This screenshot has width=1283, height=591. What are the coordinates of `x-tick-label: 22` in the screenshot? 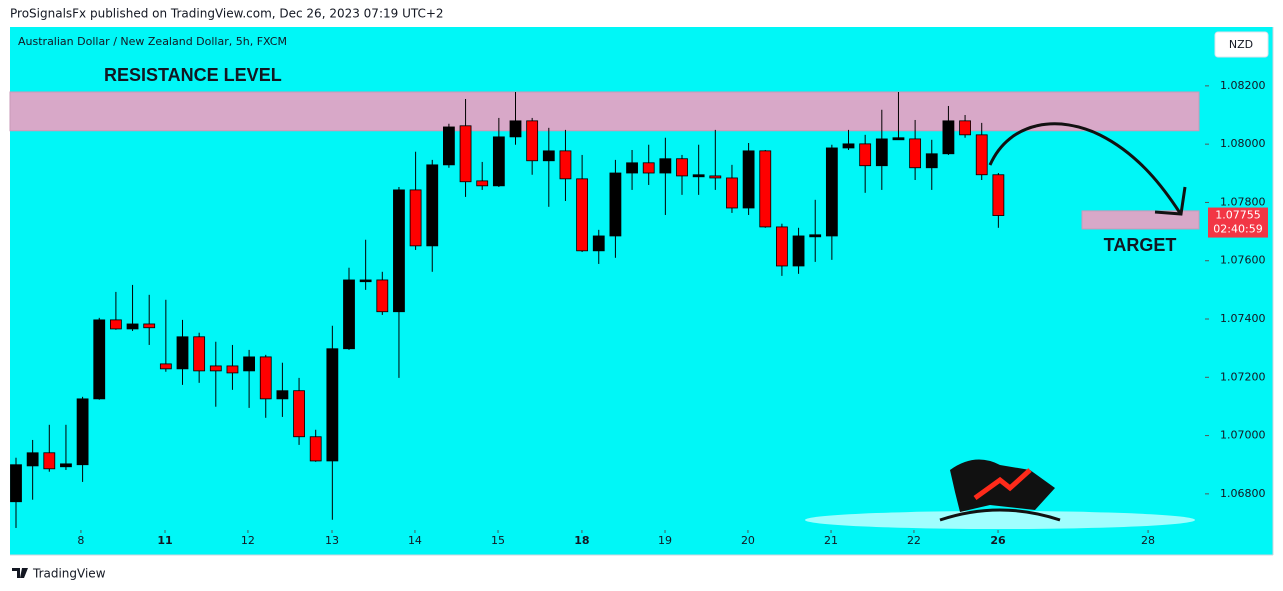 It's located at (914, 540).